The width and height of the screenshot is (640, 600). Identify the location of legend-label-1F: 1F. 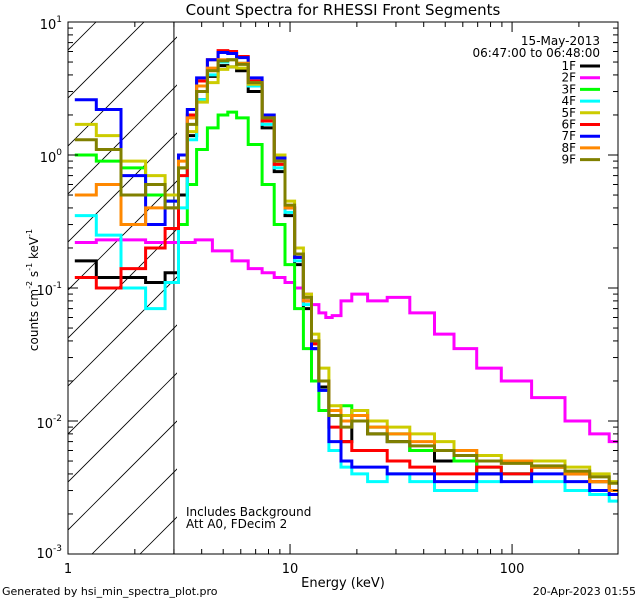
(568, 66).